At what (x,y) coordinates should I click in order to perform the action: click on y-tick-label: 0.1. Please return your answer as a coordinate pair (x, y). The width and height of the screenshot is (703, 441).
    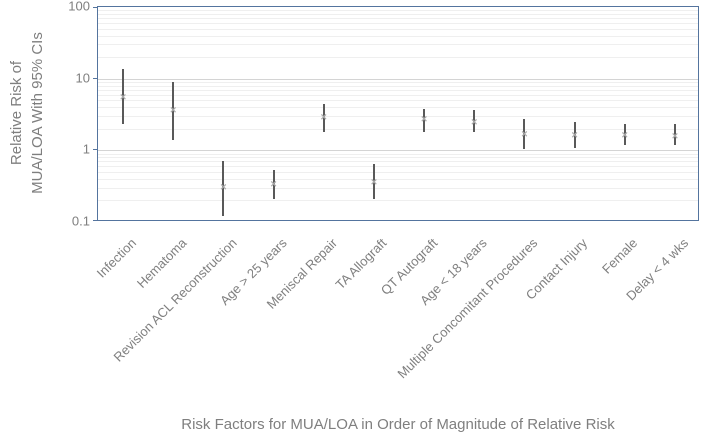
    Looking at the image, I should click on (80, 221).